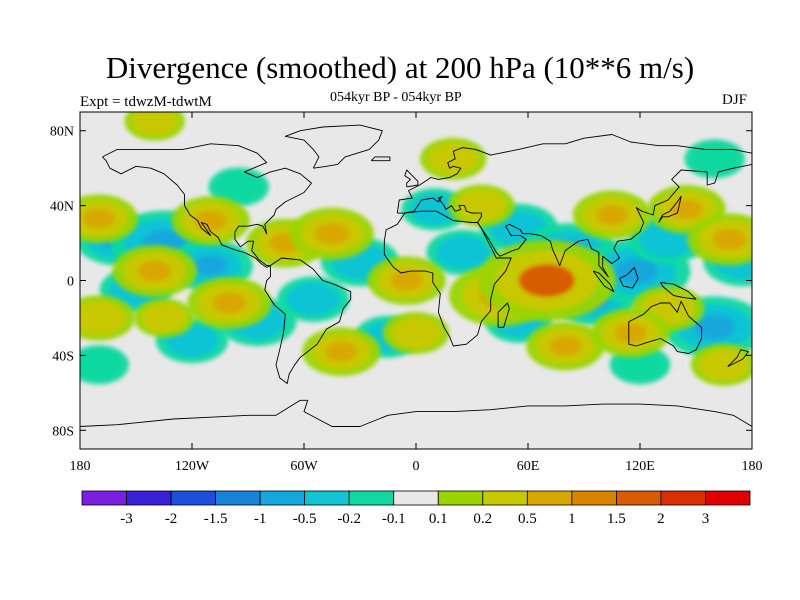 The width and height of the screenshot is (800, 600). What do you see at coordinates (416, 466) in the screenshot?
I see `x-tick-label: 0` at bounding box center [416, 466].